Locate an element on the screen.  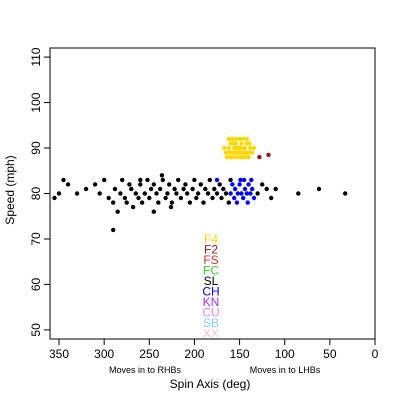
y-tick-label: 60 is located at coordinates (36, 284).